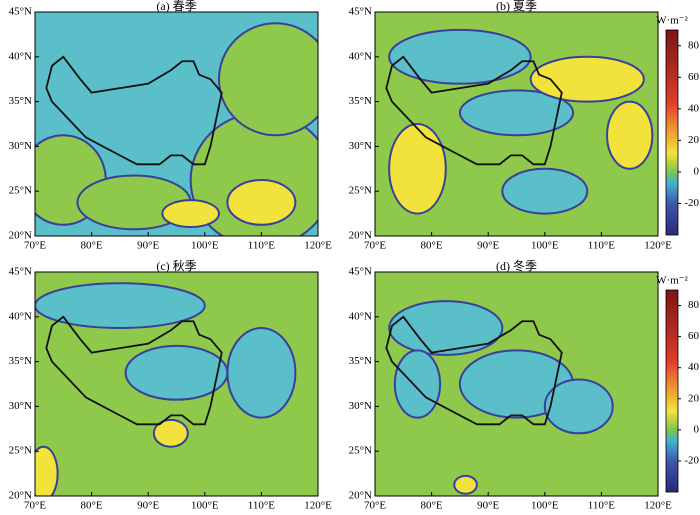 Image resolution: width=700 pixels, height=515 pixels. Describe the element at coordinates (176, 6) in the screenshot. I see `panel-title: (a) 春季` at that location.